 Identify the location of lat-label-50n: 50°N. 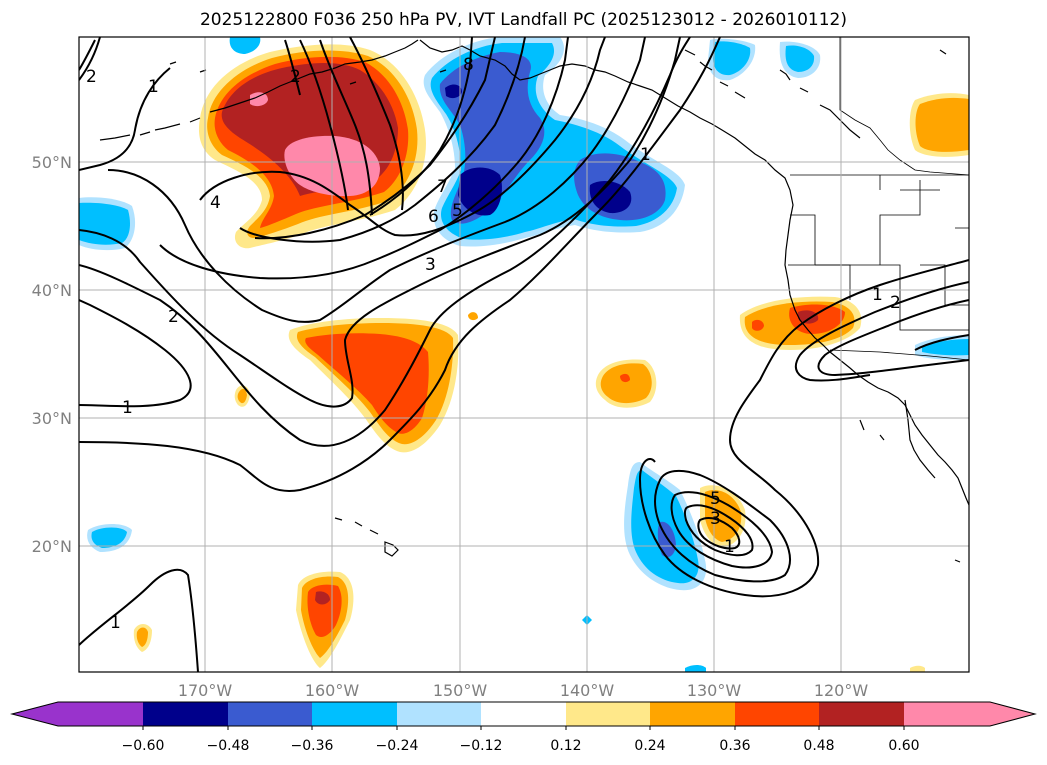
(52, 162).